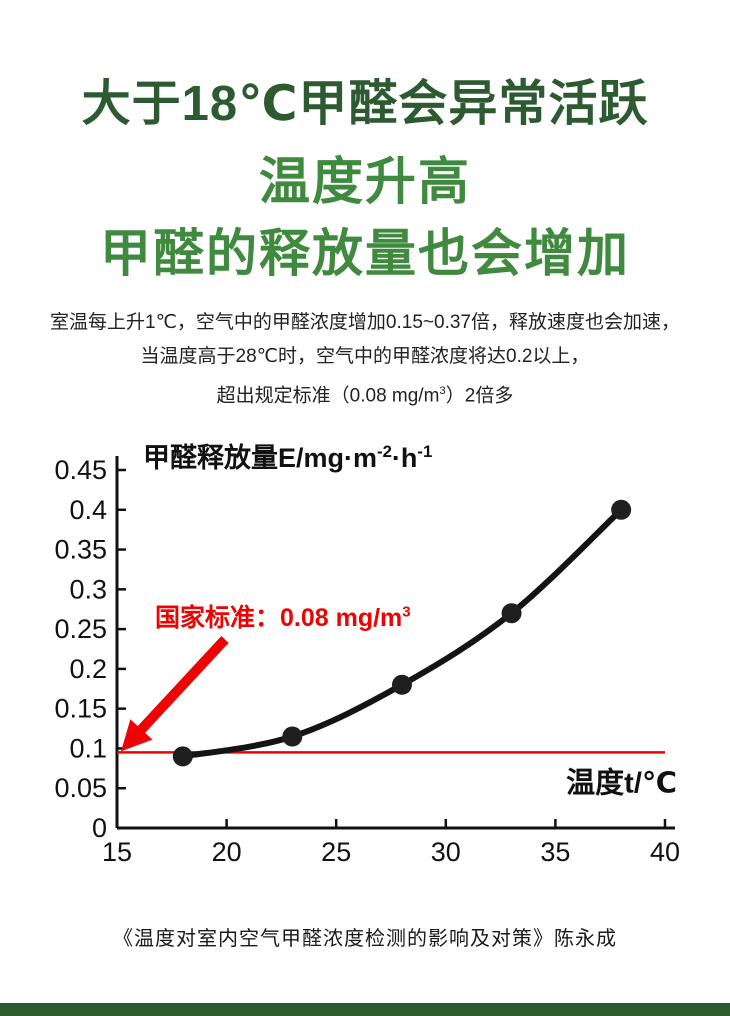  I want to click on svg-text: 25, so click(336, 852).